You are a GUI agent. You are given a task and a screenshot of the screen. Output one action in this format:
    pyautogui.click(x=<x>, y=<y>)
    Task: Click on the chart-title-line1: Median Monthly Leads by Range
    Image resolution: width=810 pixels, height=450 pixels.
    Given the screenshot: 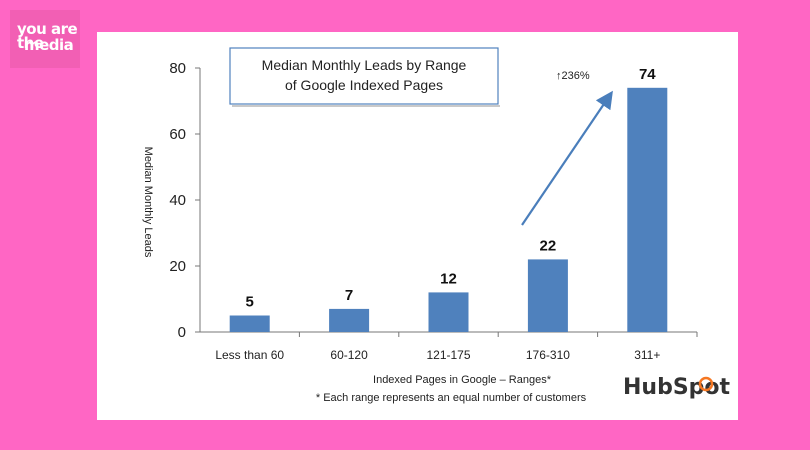 What is the action you would take?
    pyautogui.click(x=364, y=65)
    